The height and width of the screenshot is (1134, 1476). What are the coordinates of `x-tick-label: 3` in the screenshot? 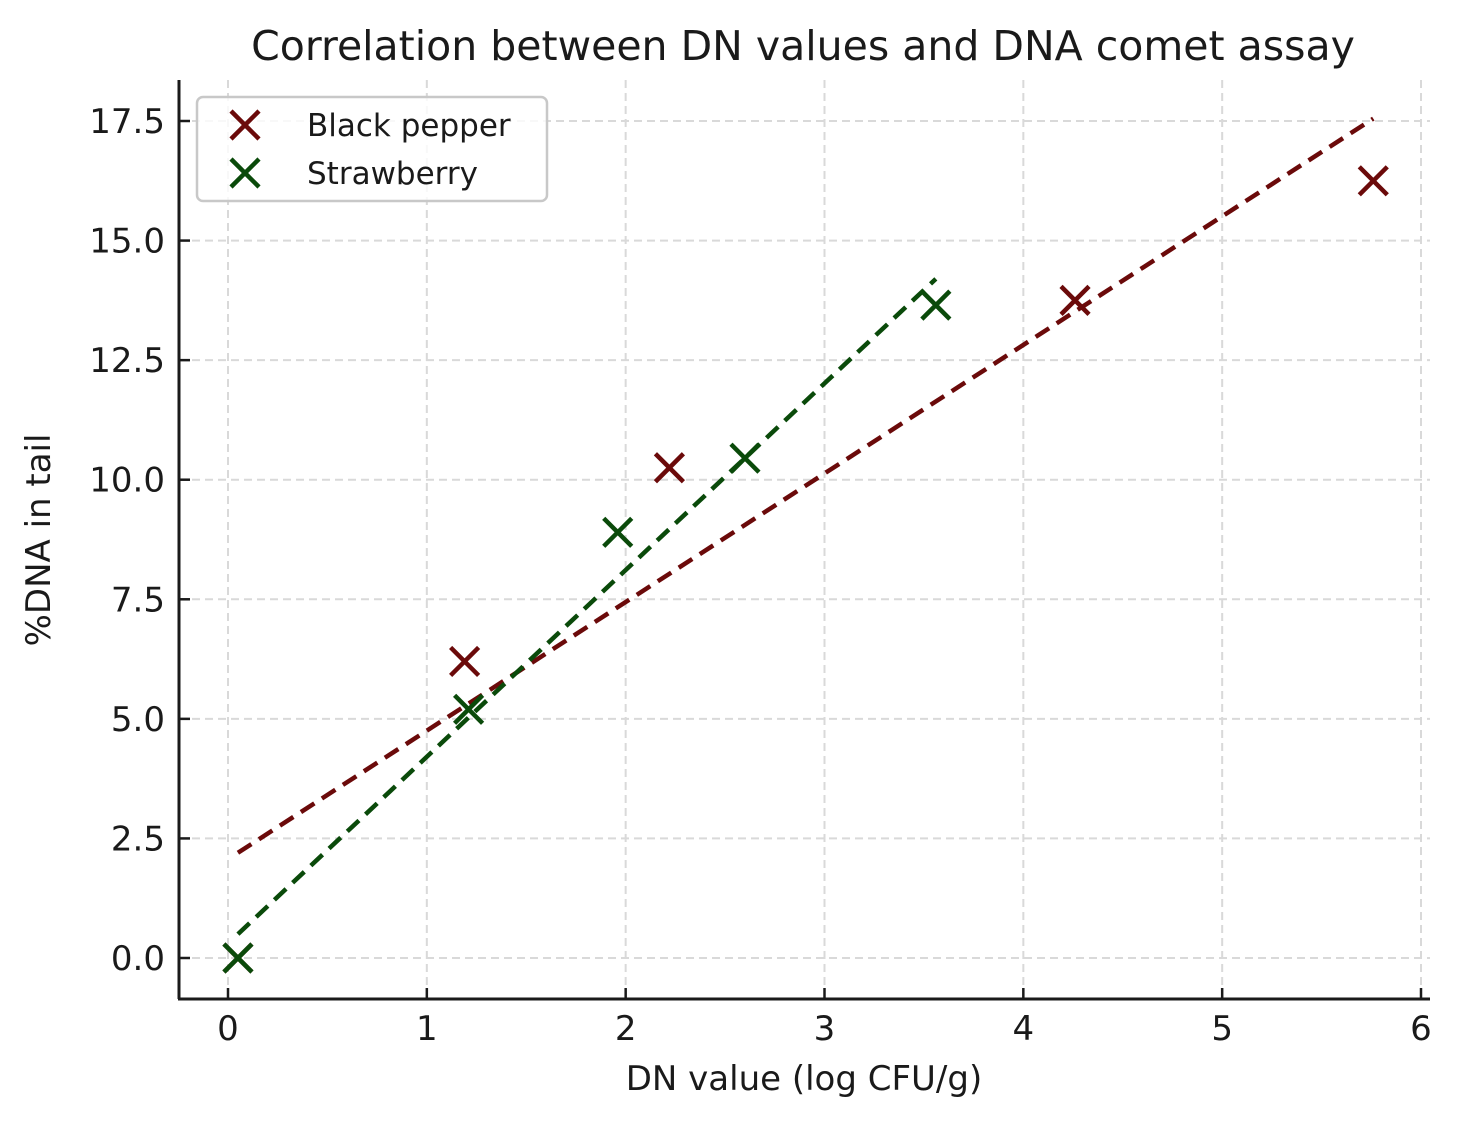 It's located at (825, 1029).